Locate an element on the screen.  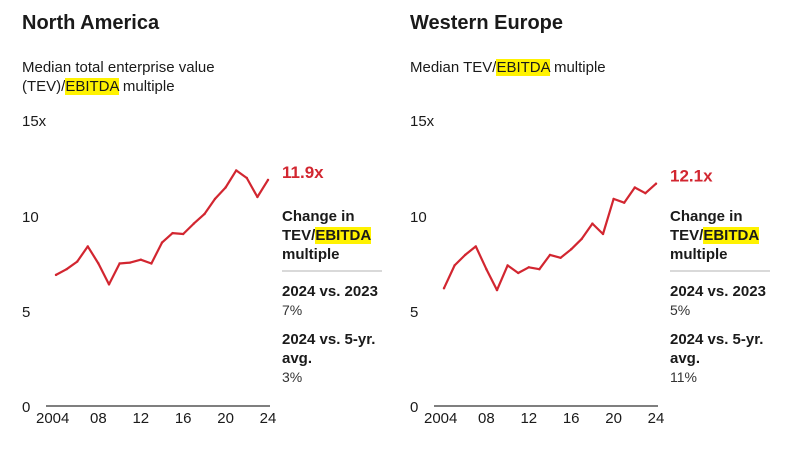
stat-5yr: 2024 vs. 5-yr. avg. 11% is located at coordinates (720, 358).